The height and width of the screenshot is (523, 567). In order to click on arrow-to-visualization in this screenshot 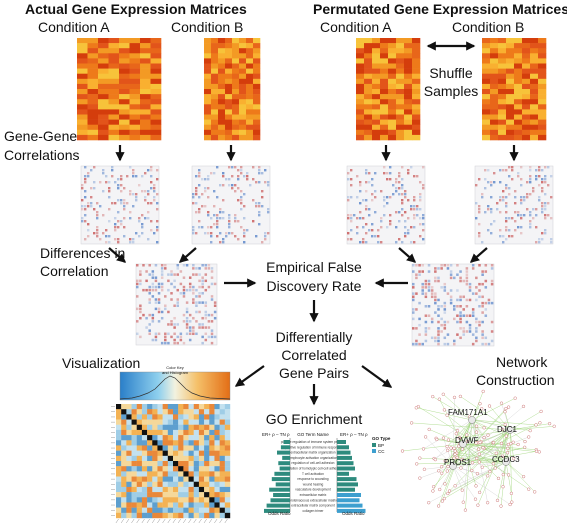, I will do `click(249, 376)`.